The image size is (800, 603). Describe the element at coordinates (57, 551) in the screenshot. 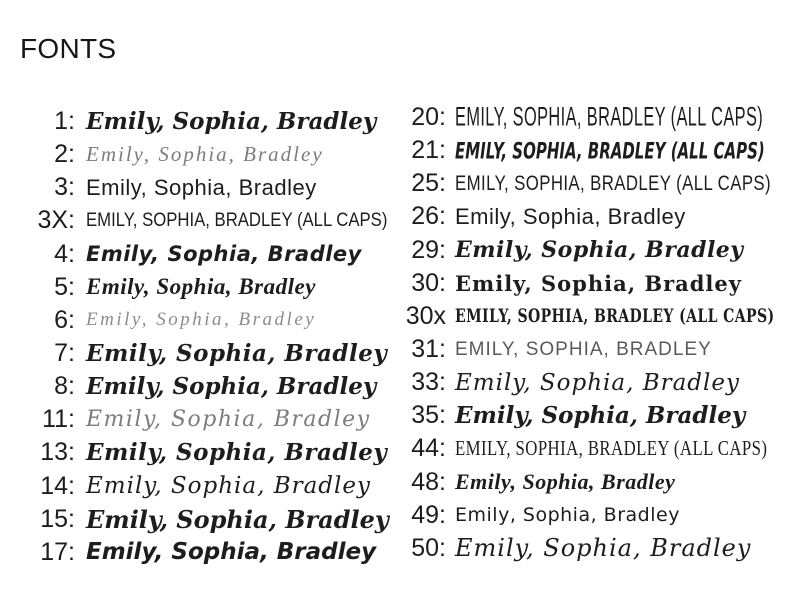

I see `font-number-label: 17:` at that location.